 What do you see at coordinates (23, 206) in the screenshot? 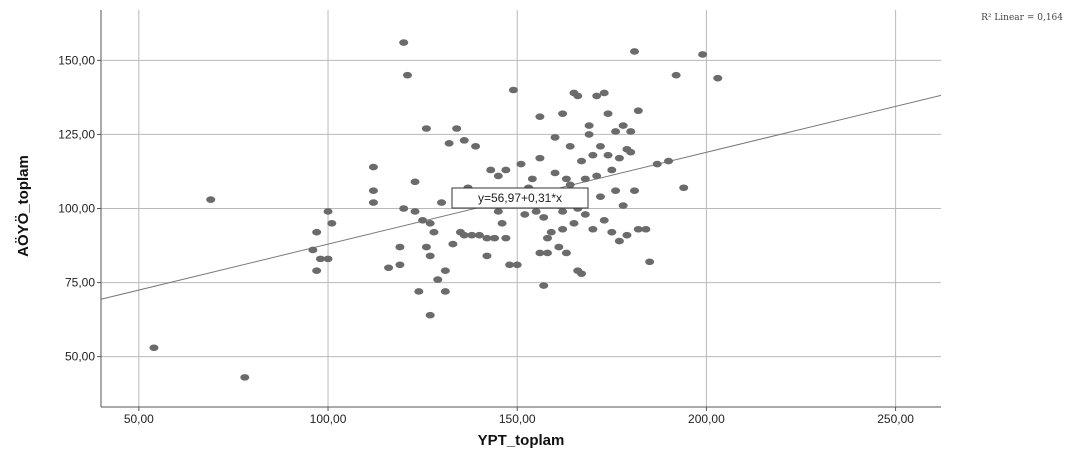
I see `y-axis-title: AÖYÖ_toplam` at bounding box center [23, 206].